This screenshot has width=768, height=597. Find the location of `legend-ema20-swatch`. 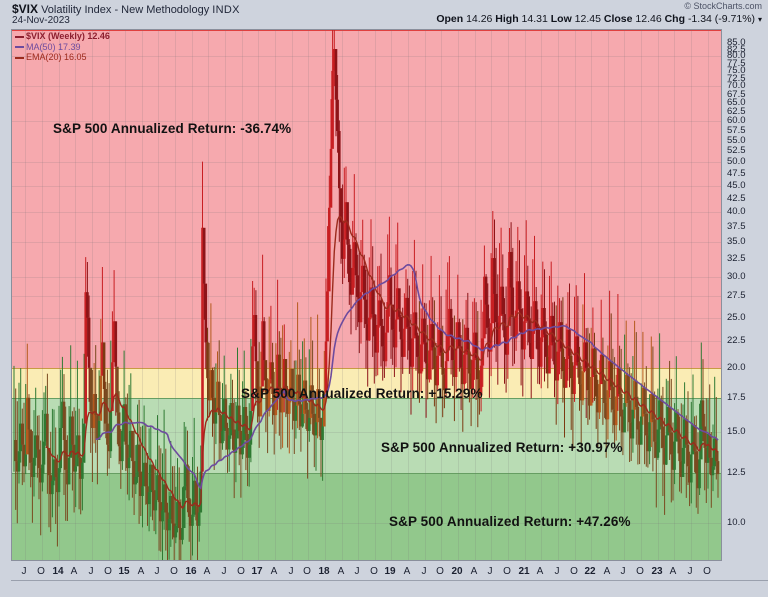

legend-ema20-swatch is located at coordinates (19, 57).